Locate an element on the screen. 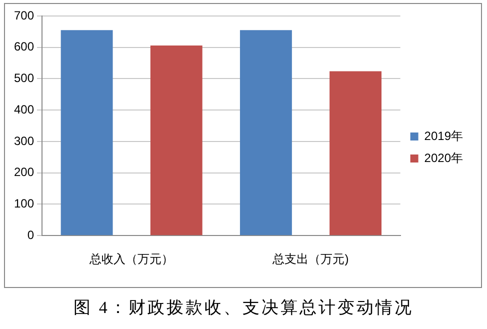 The image size is (487, 329). y-tick-label: 700 is located at coordinates (24, 15).